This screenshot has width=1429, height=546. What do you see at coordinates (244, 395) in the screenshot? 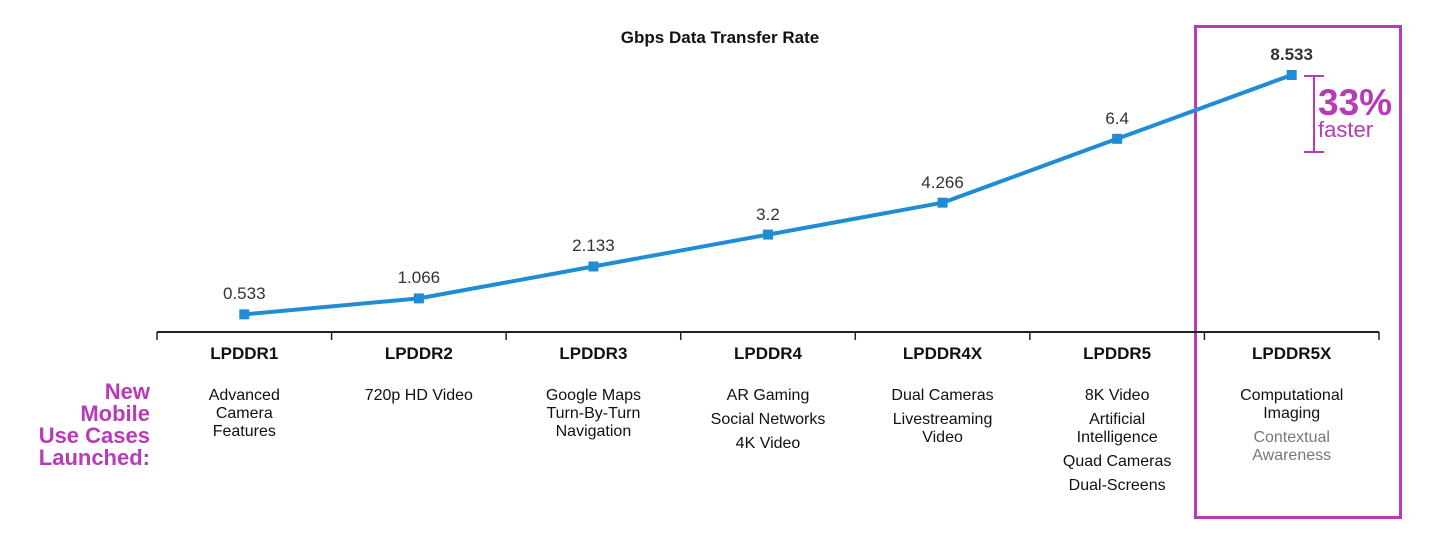
I see `use-case-item: Advanced` at bounding box center [244, 395].